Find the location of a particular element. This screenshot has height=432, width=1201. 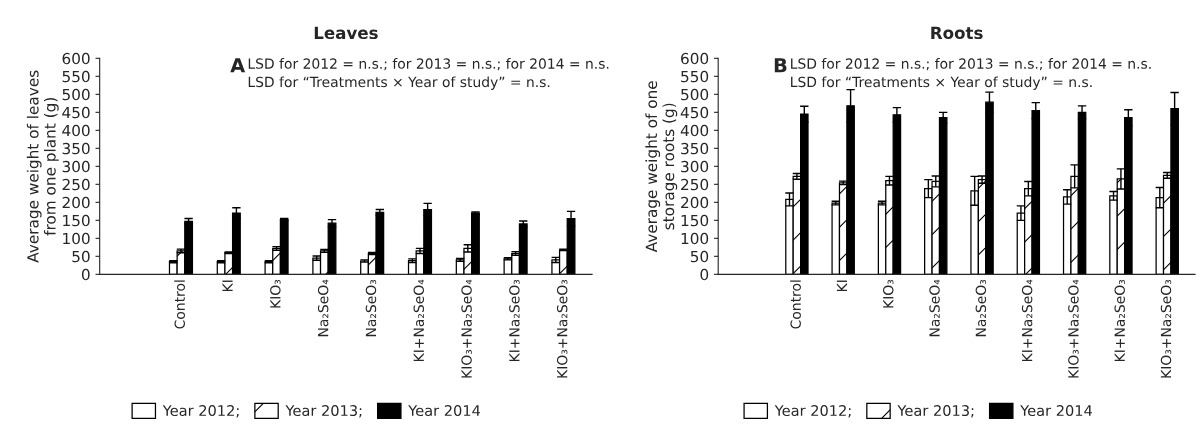

annotation: B is located at coordinates (780, 65).